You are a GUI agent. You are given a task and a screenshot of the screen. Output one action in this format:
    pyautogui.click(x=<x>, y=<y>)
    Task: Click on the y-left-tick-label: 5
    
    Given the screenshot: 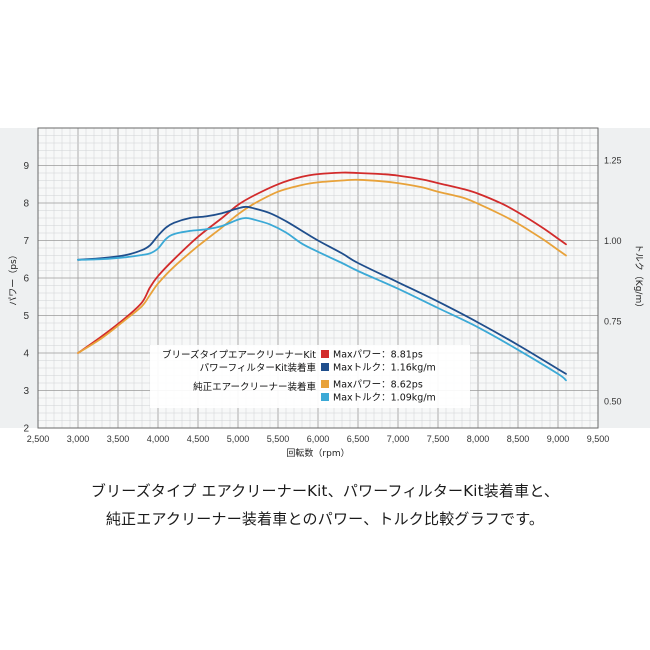 What is the action you would take?
    pyautogui.click(x=26, y=316)
    